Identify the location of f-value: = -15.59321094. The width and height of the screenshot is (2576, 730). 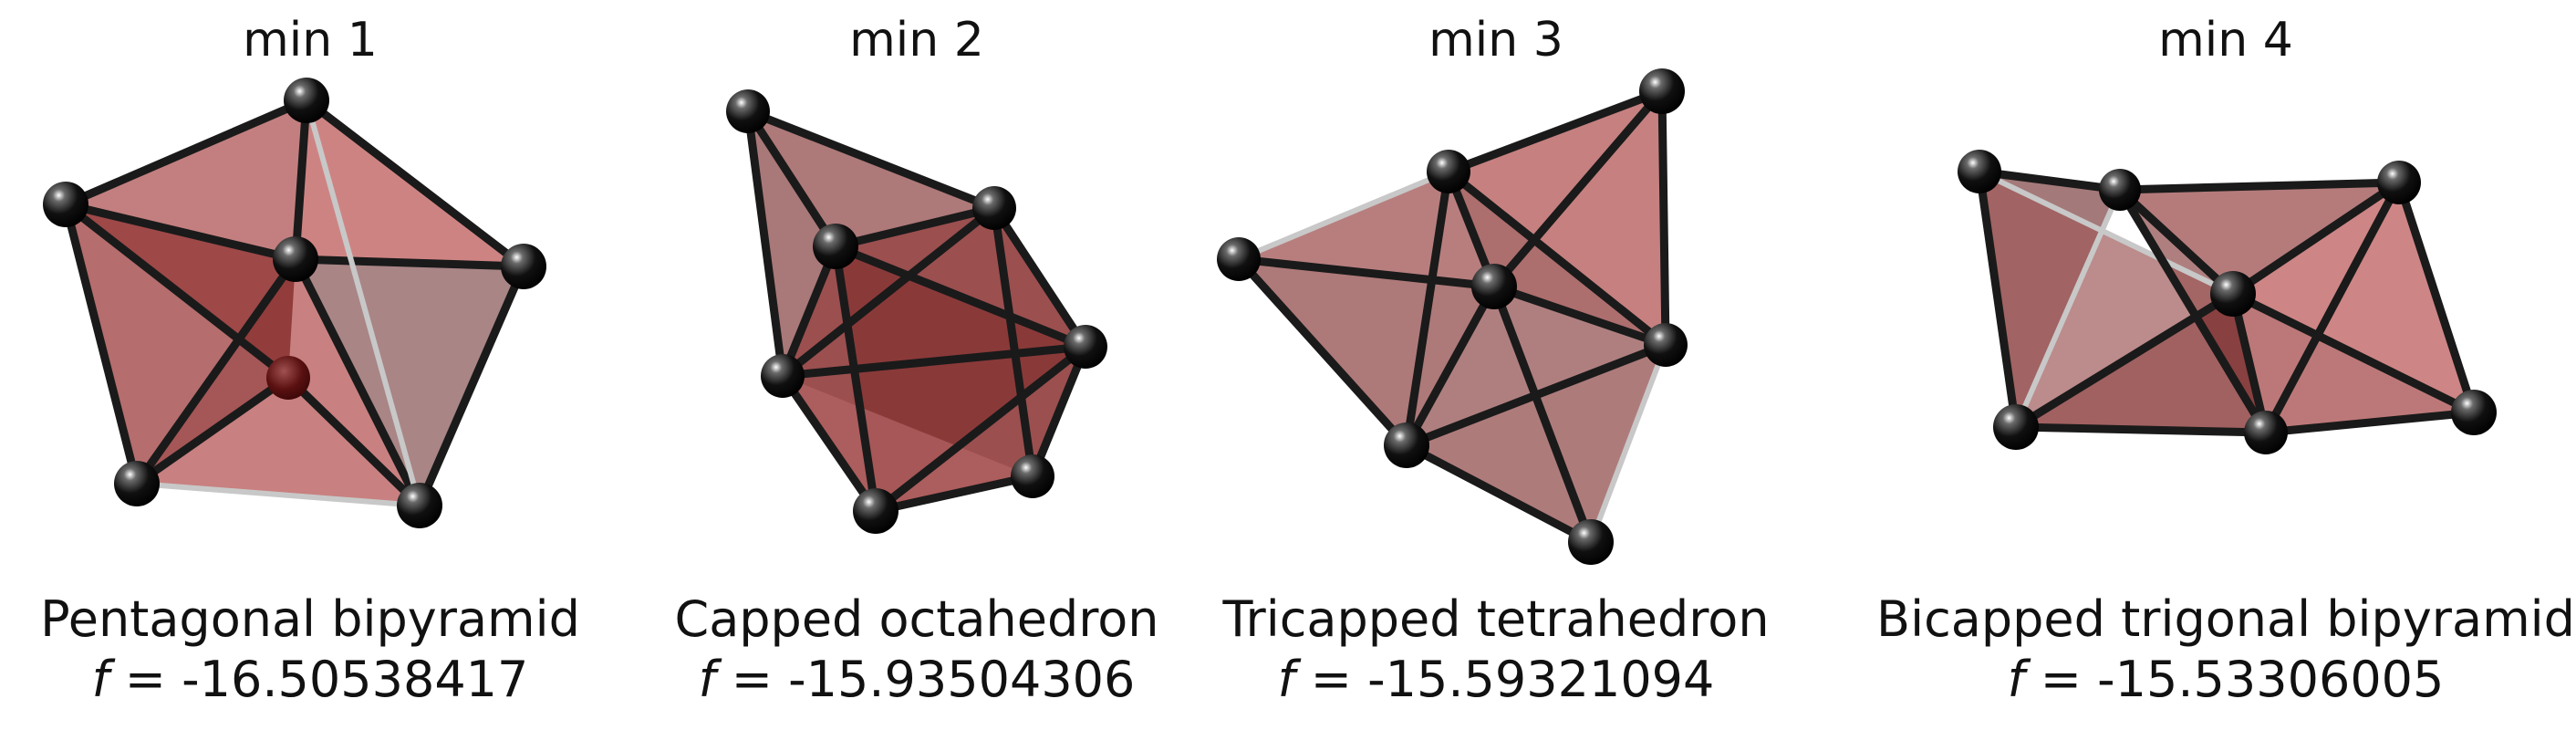
(1512, 679).